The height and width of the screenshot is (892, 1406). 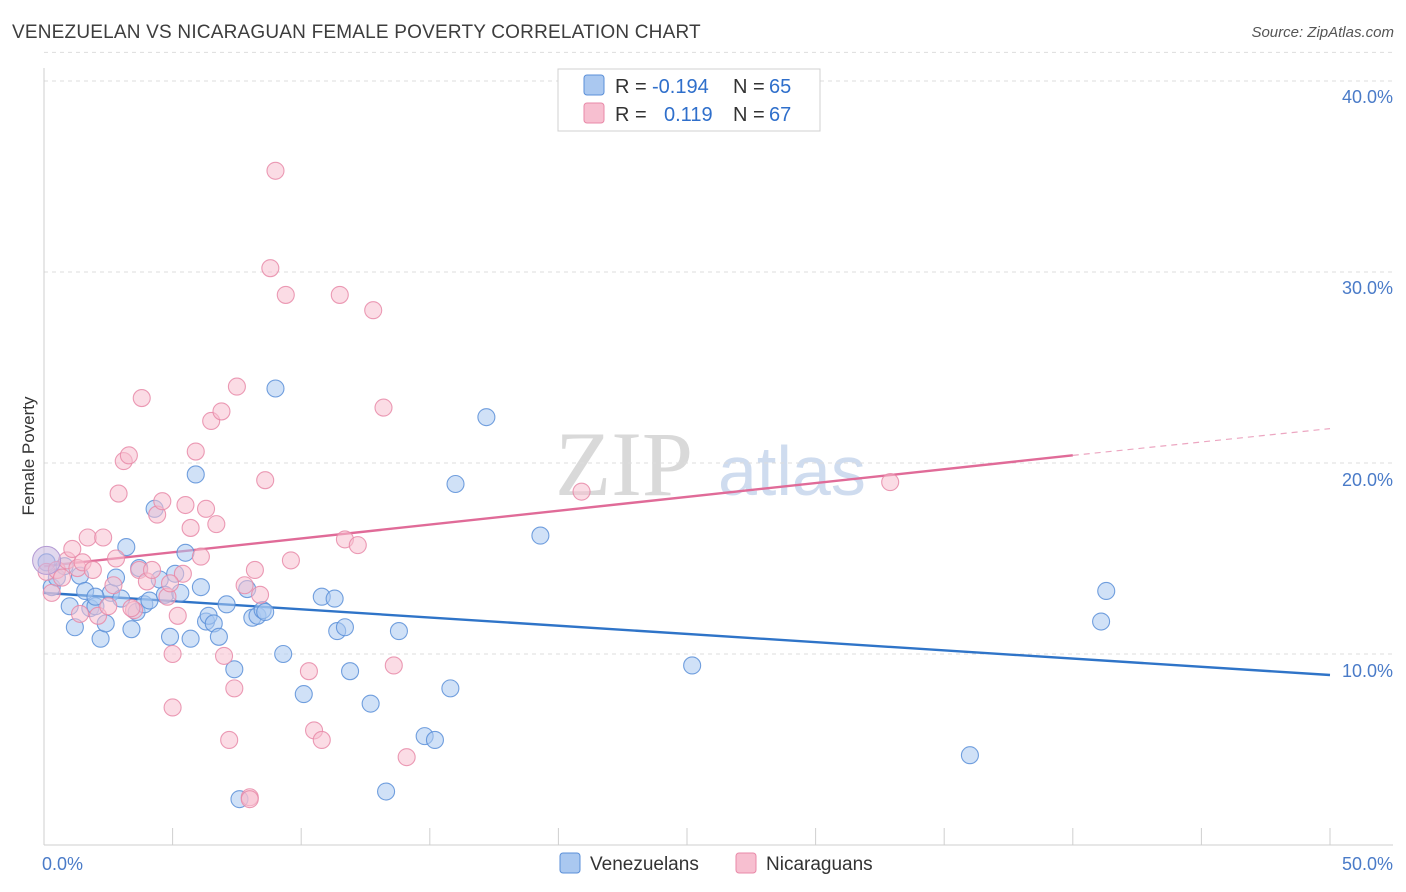 What do you see at coordinates (631, 115) in the screenshot?
I see `legend-r-label-2: R =` at bounding box center [631, 115].